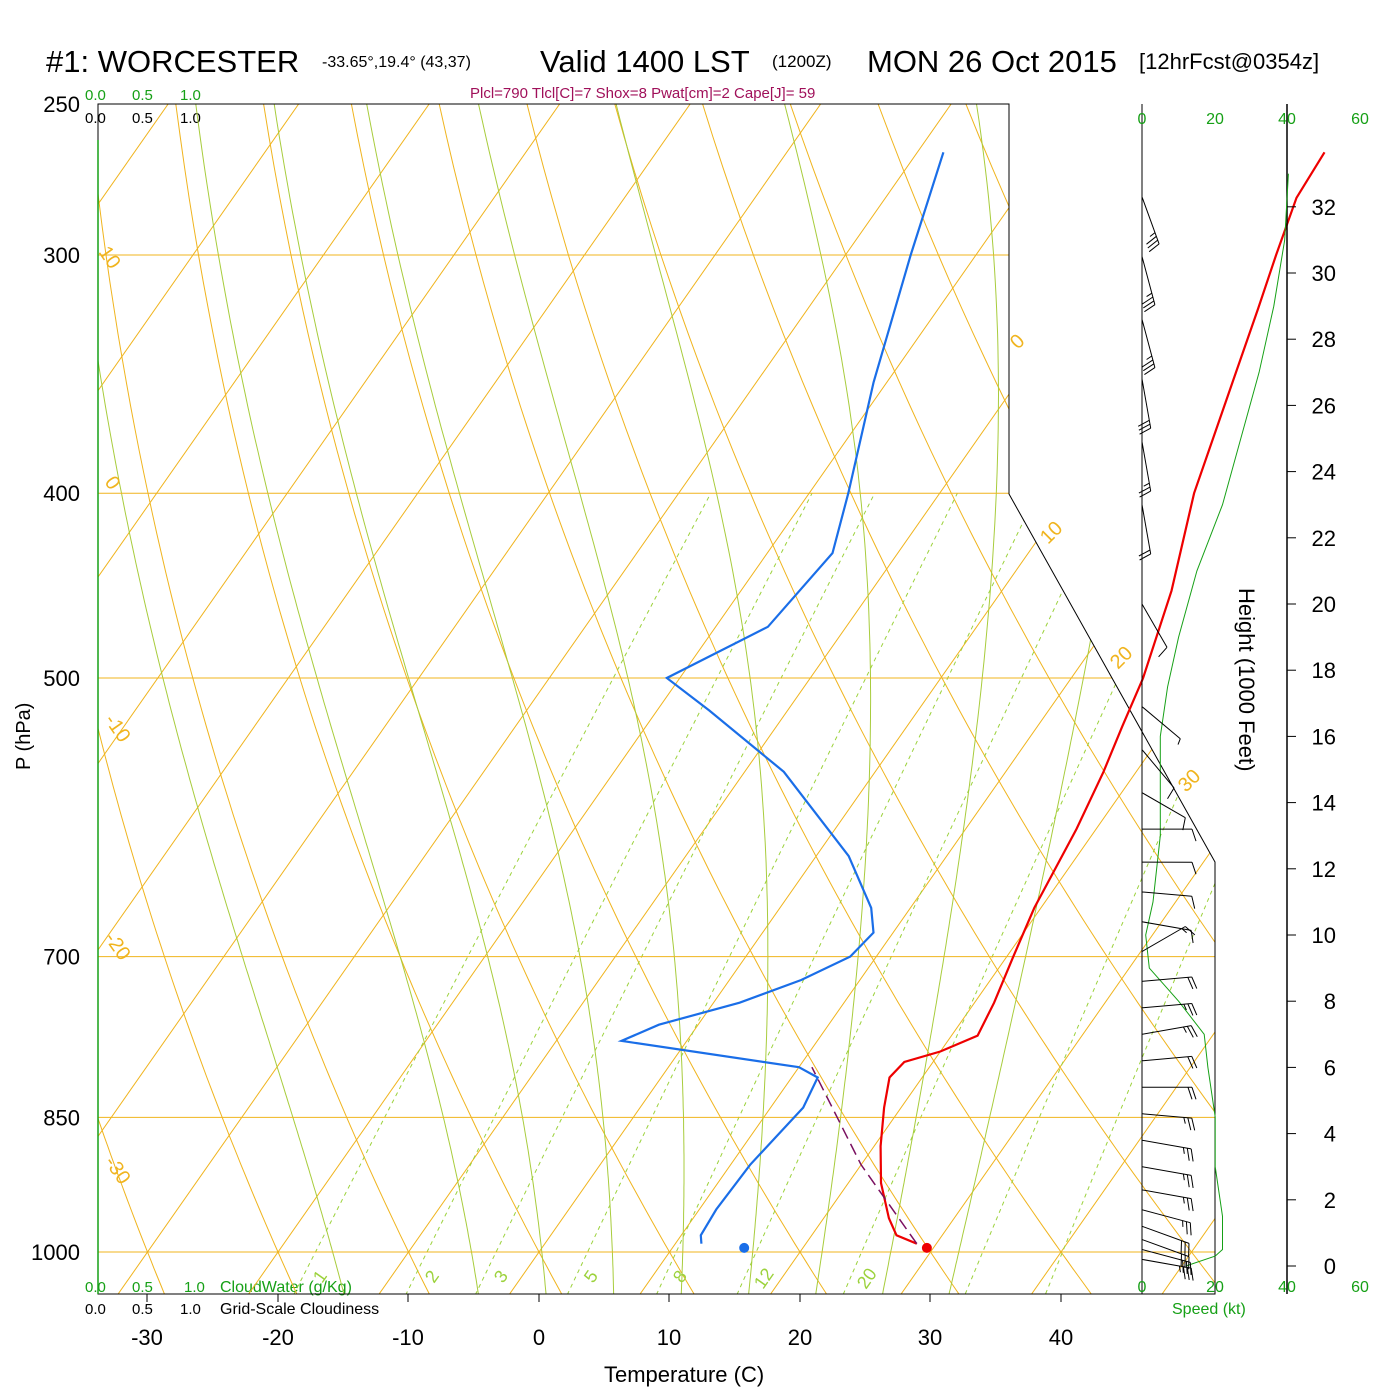 This screenshot has height=1400, width=1400. What do you see at coordinates (926, 1247) in the screenshot?
I see `surface-temperature-dot` at bounding box center [926, 1247].